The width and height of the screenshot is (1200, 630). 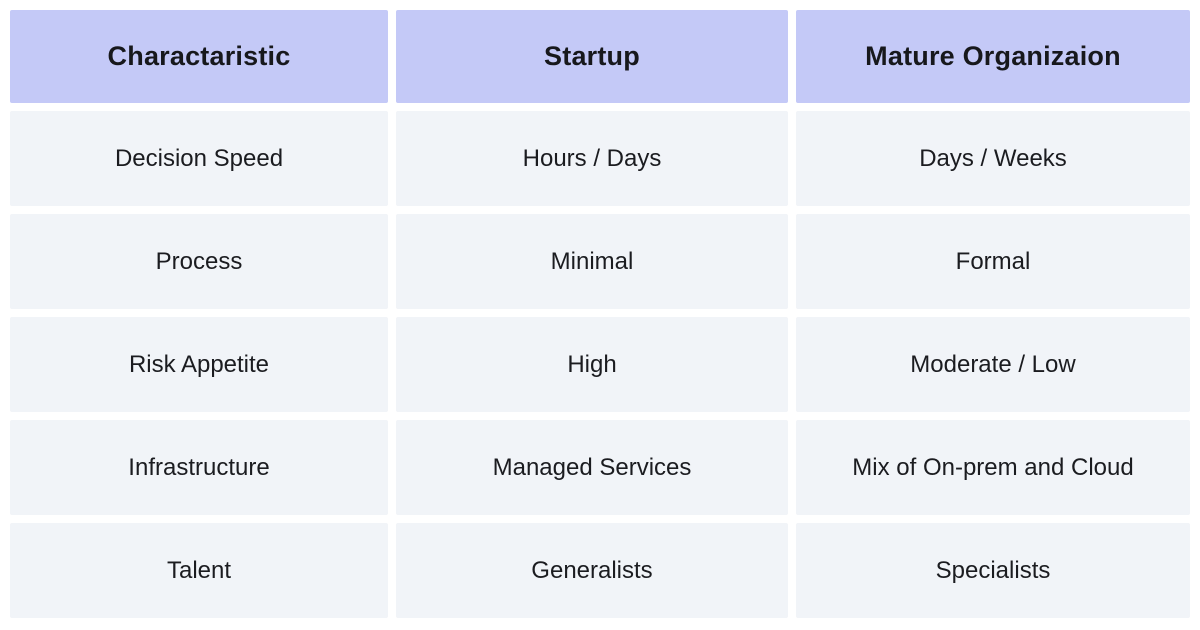 I want to click on table-cell: High, so click(x=592, y=364).